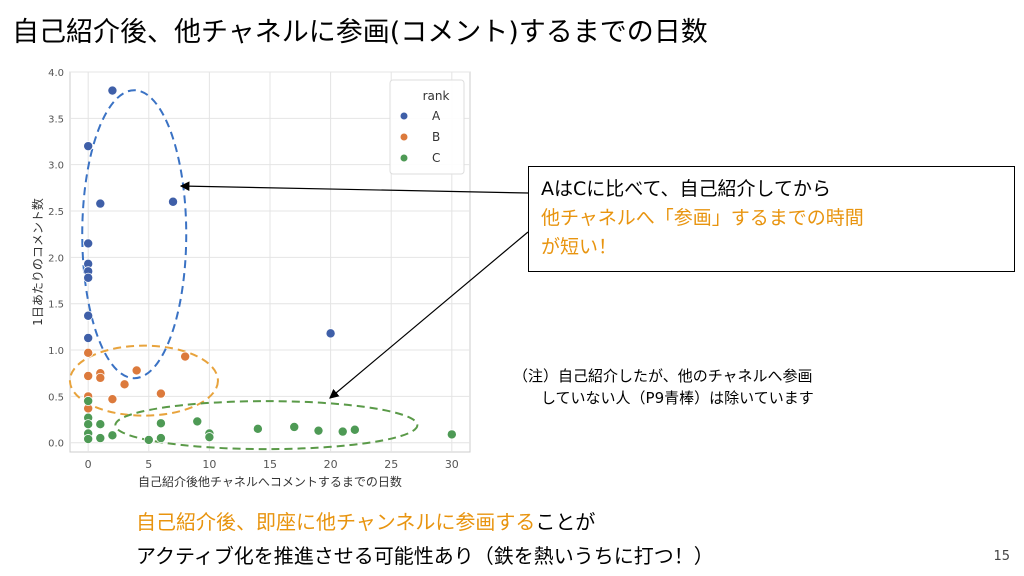 The width and height of the screenshot is (1024, 576). Describe the element at coordinates (404, 158) in the screenshot. I see `legend-marker-c` at that location.